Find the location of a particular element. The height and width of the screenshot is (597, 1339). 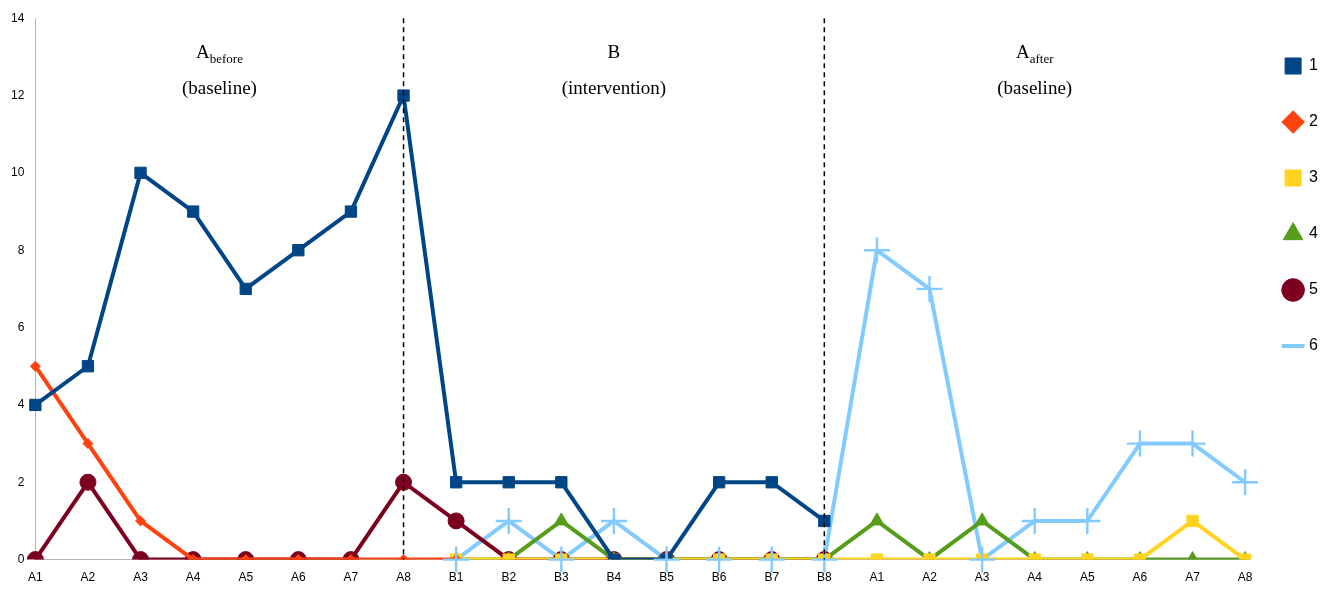

x-tick-label: B5 is located at coordinates (667, 577).